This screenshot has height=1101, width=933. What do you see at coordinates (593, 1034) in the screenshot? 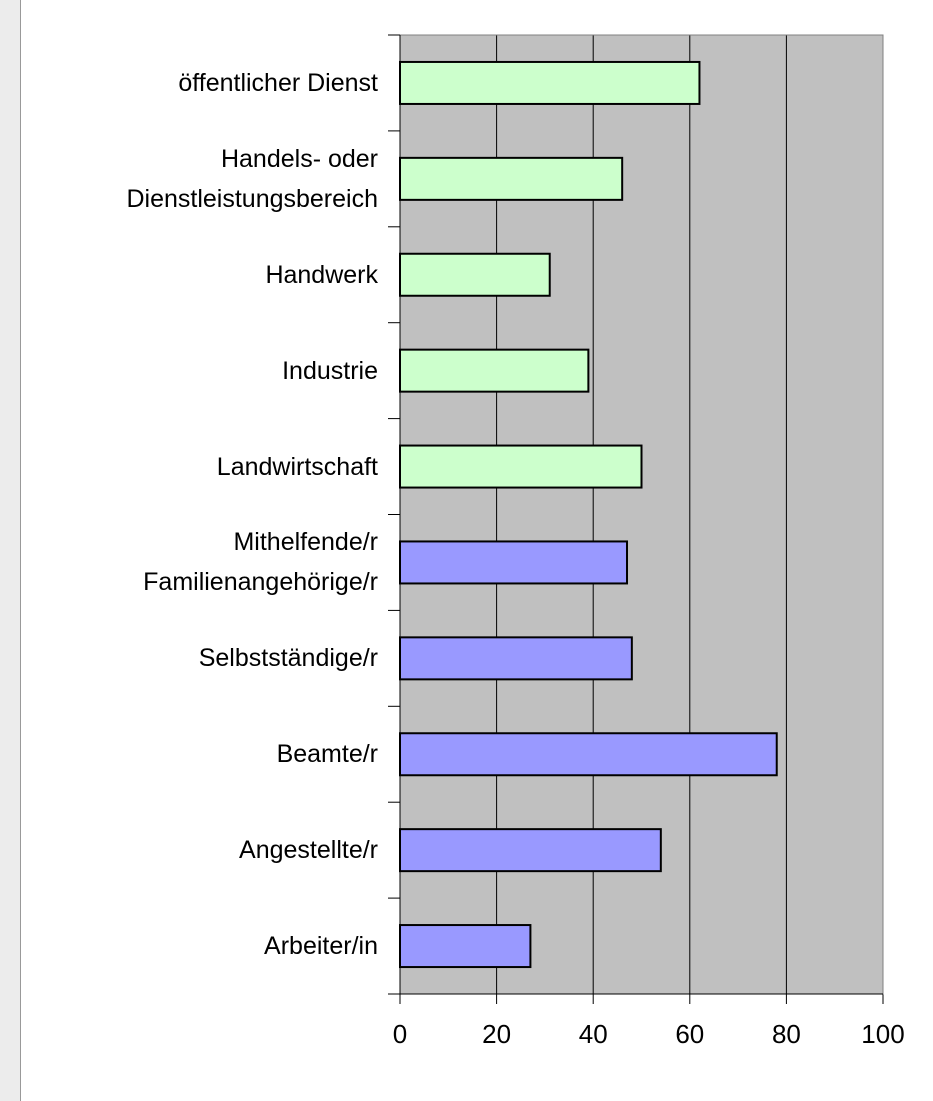
I see `x-tick-label: 40` at bounding box center [593, 1034].